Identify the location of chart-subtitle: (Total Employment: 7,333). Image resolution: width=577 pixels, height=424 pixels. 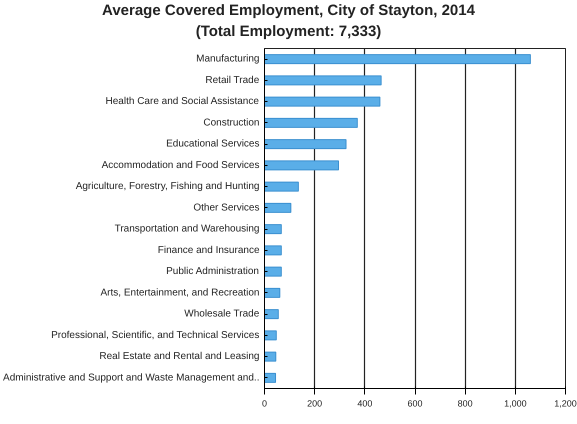
(289, 32).